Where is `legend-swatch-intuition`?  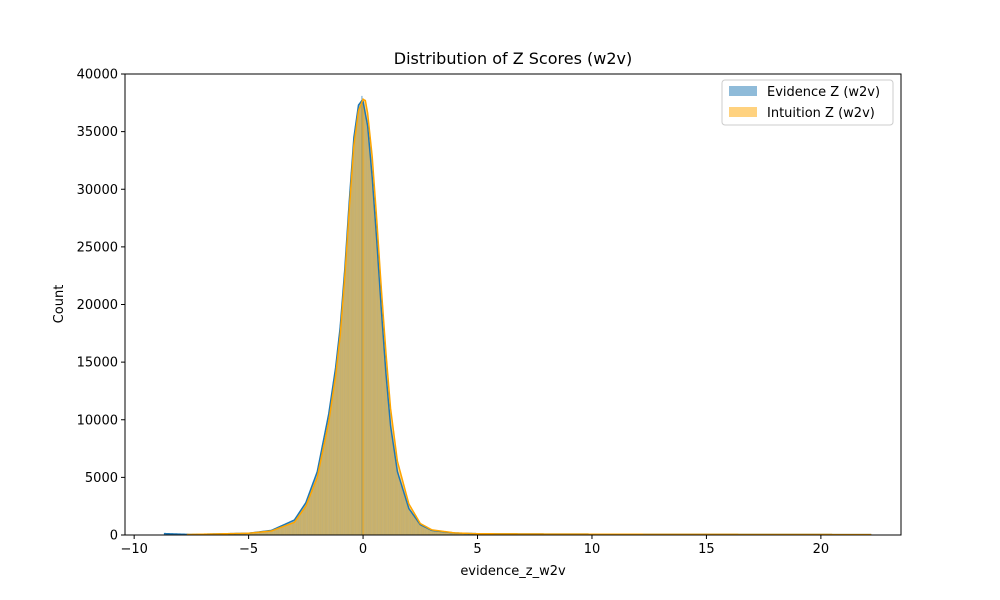 legend-swatch-intuition is located at coordinates (743, 112).